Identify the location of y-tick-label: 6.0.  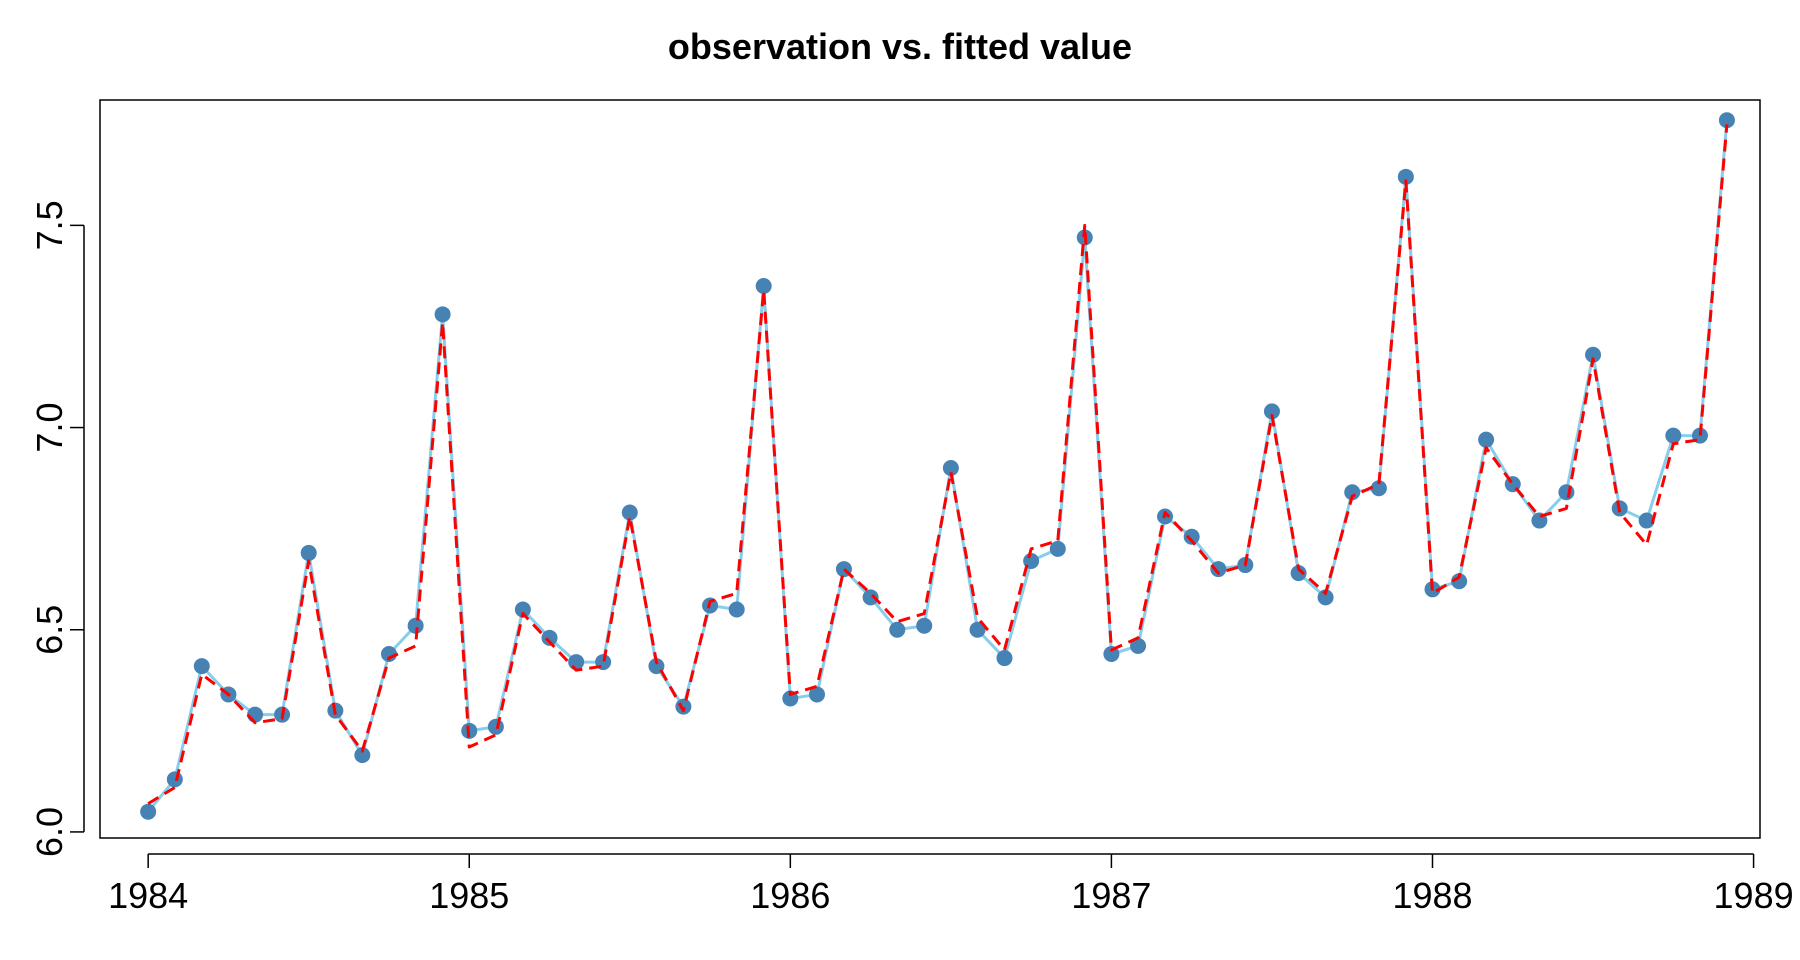
(49, 832).